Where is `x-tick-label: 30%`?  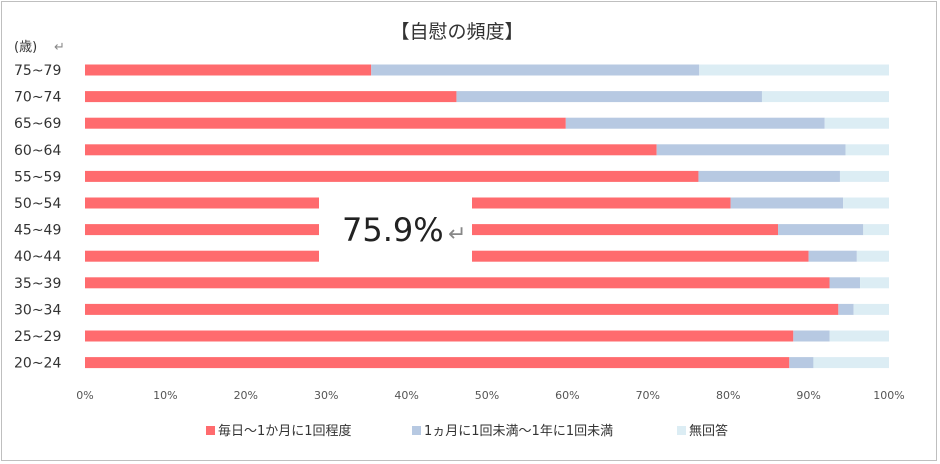 x-tick-label: 30% is located at coordinates (326, 395).